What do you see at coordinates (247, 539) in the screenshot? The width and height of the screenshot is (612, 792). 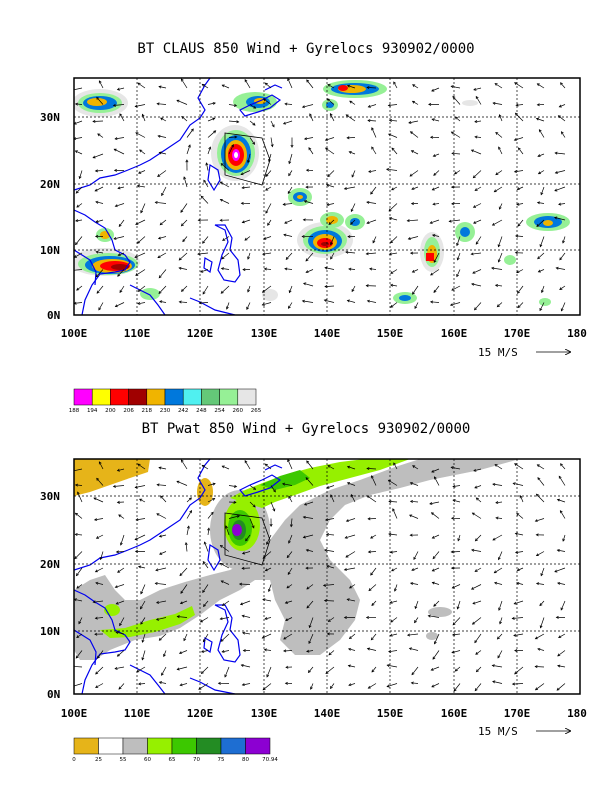 I see `bottom-gyre-outline` at bounding box center [247, 539].